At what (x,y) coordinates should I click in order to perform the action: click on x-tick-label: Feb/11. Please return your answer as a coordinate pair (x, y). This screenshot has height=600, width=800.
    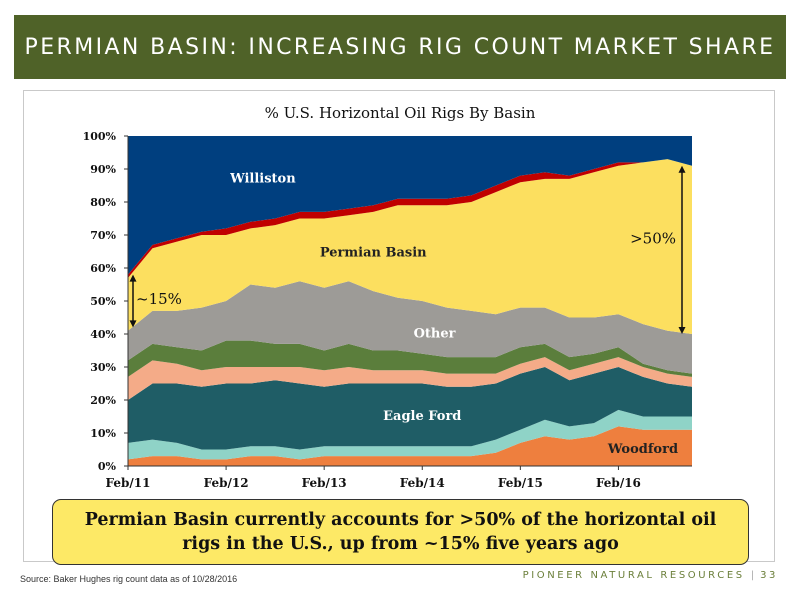
    Looking at the image, I should click on (128, 483).